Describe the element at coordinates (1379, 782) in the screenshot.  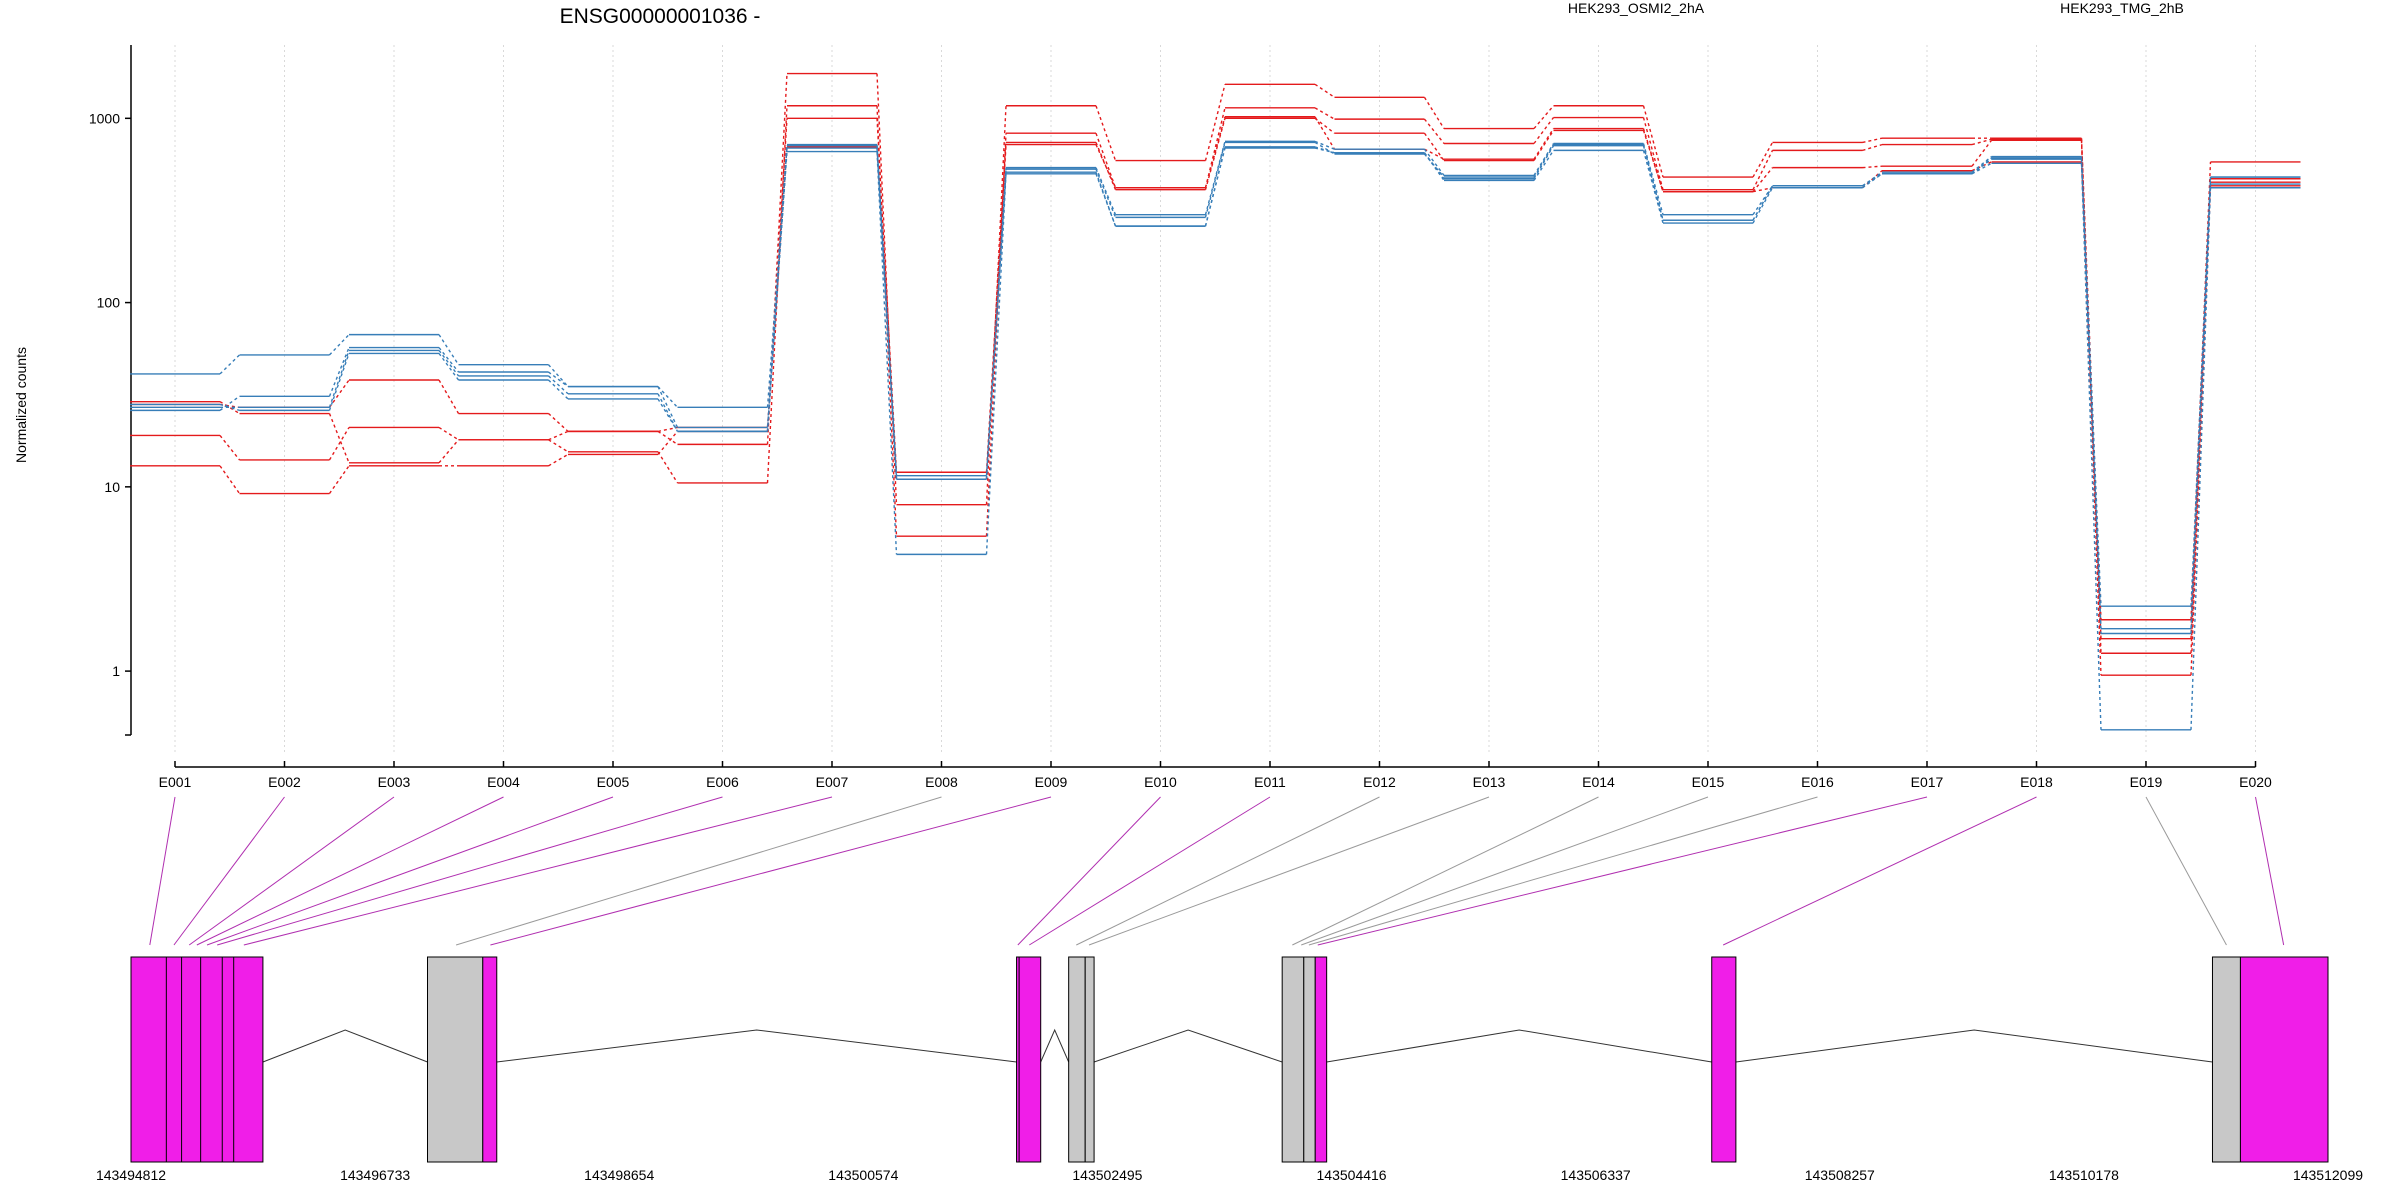
I see `x-tick-label: E012` at that location.